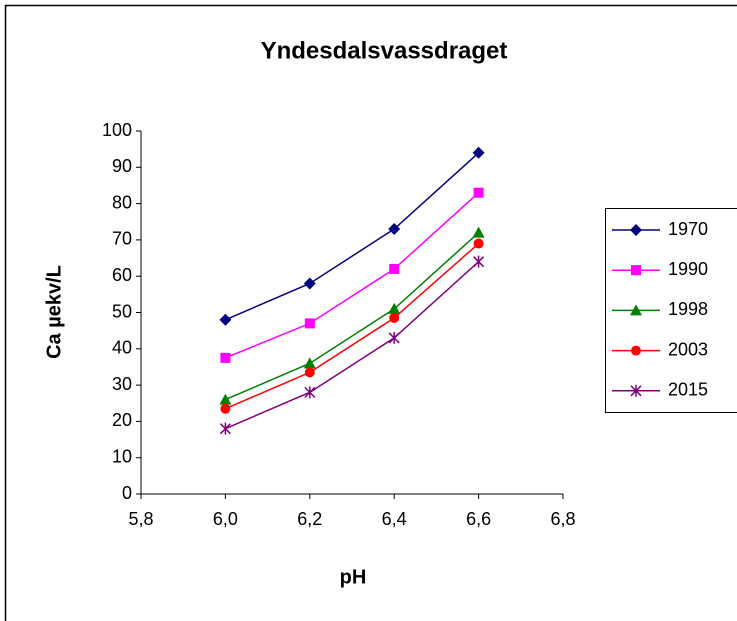  What do you see at coordinates (122, 166) in the screenshot?
I see `y-tick-label: 90` at bounding box center [122, 166].